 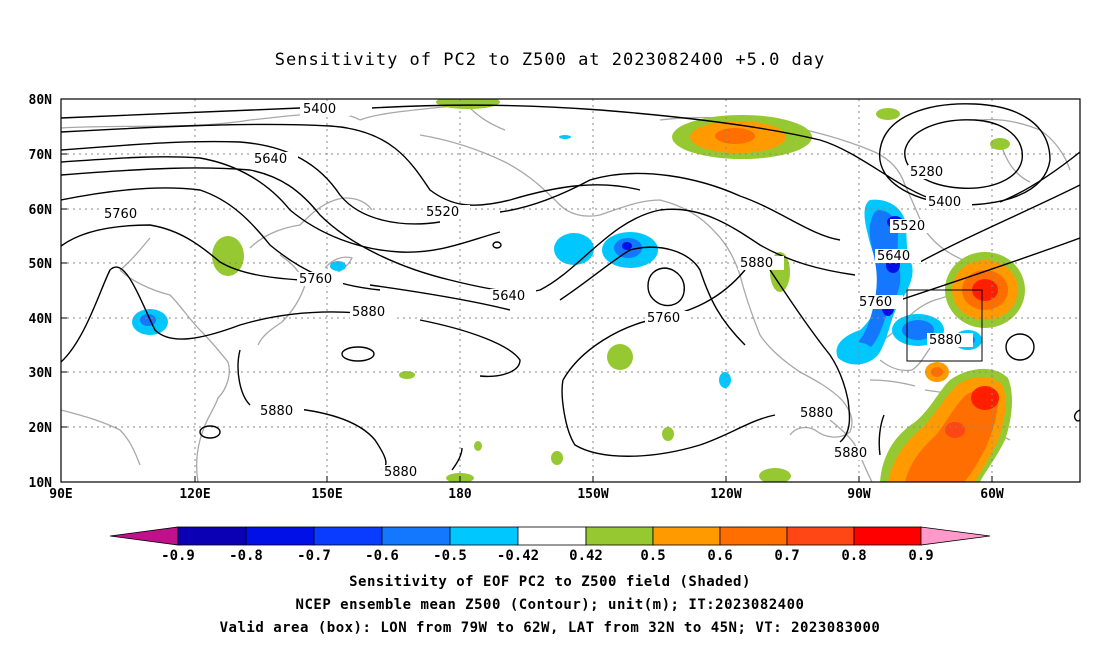 I want to click on lon-label: 60W, so click(x=992, y=494).